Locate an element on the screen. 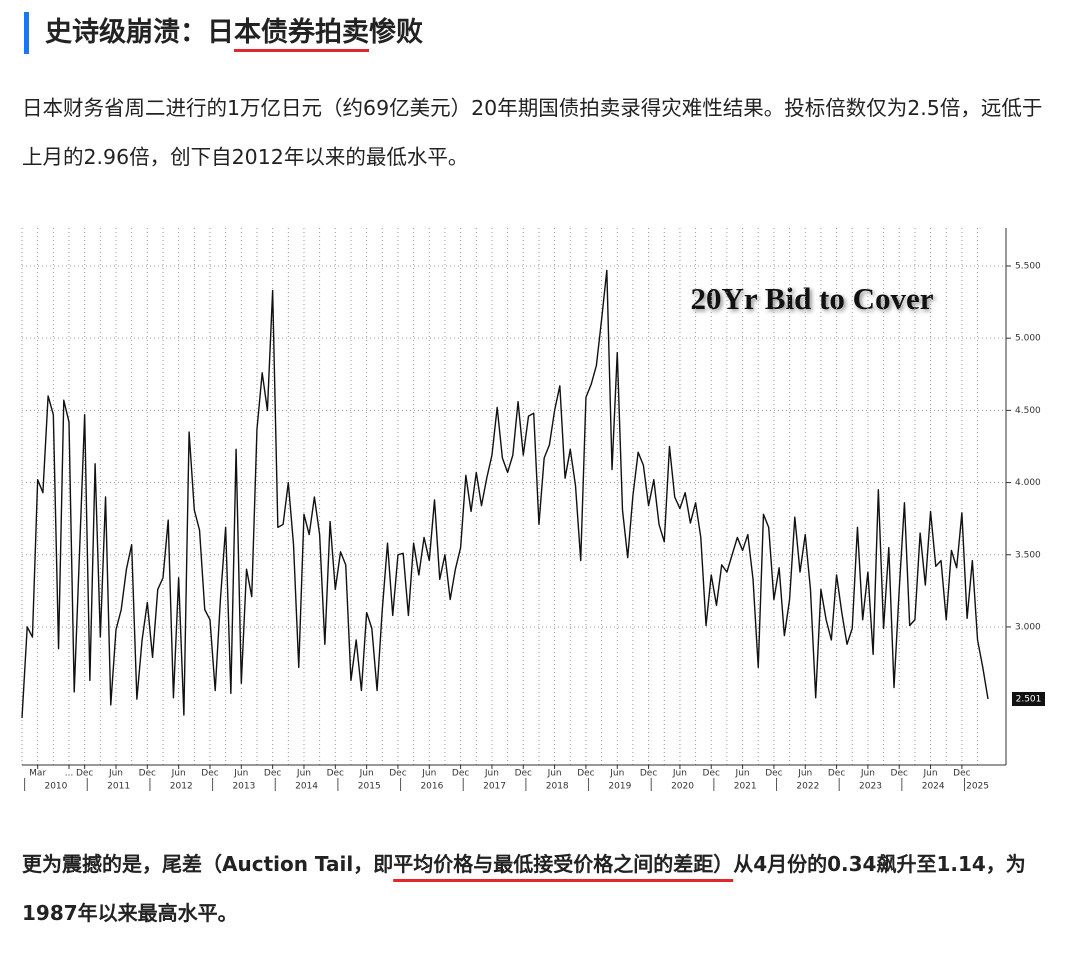 Image resolution: width=1071 pixels, height=957 pixels. year-label: 2025 is located at coordinates (977, 787).